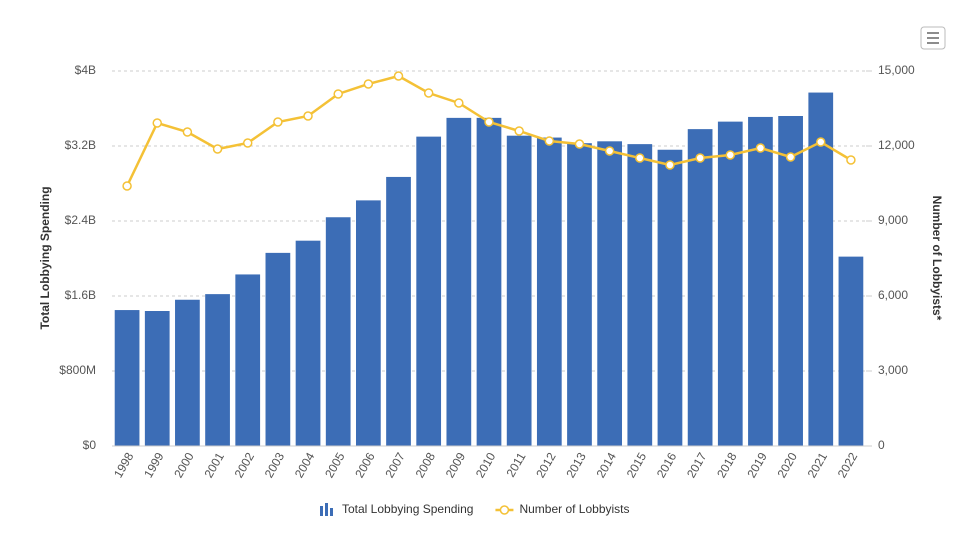 This screenshot has height=556, width=980. Describe the element at coordinates (667, 465) in the screenshot. I see `x-tick-label: 2016` at that location.